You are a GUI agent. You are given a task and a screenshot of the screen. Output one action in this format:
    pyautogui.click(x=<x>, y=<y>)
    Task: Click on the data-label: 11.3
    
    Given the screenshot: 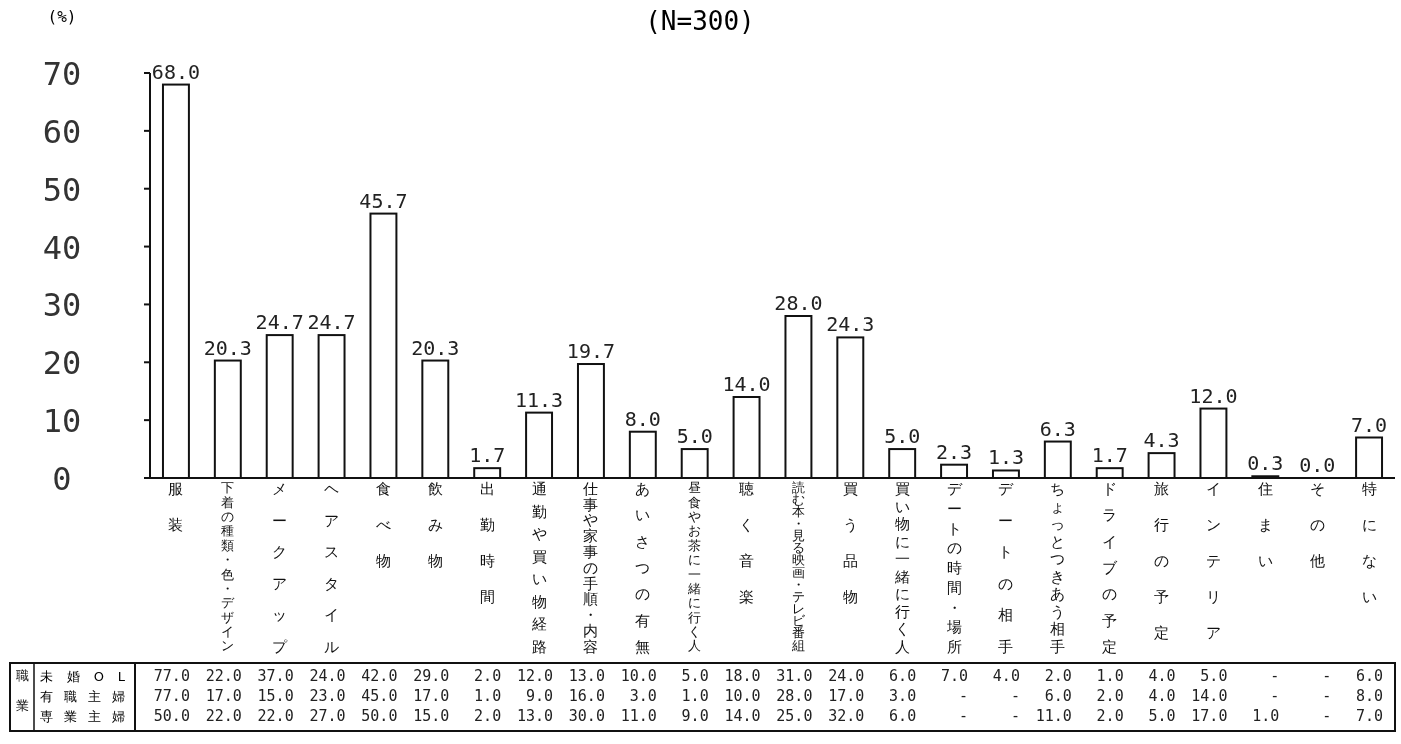 What is the action you would take?
    pyautogui.click(x=539, y=399)
    